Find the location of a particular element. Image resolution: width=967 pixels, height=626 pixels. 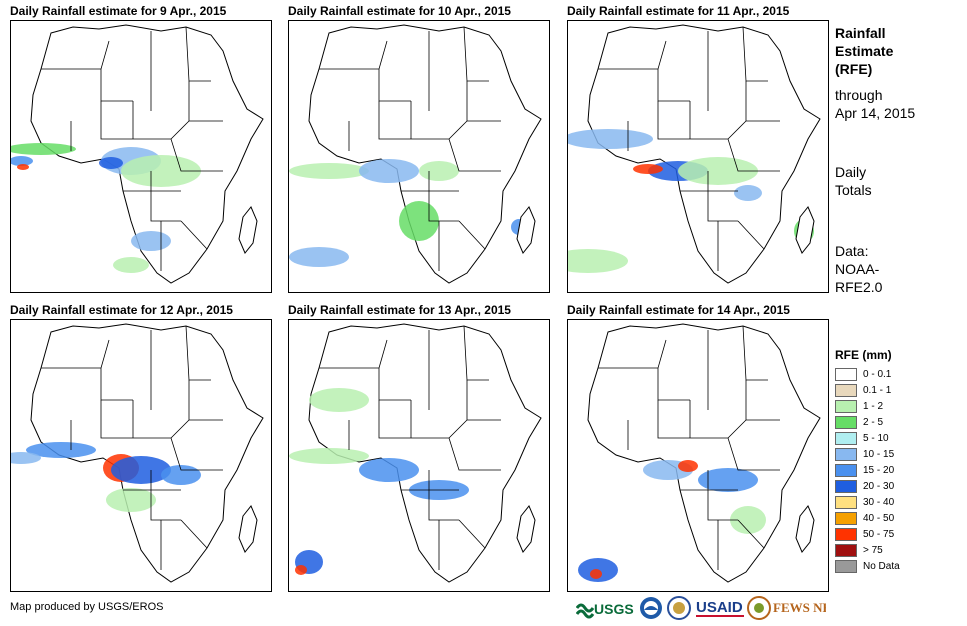

legend-label: 40 - 50 is located at coordinates (879, 518).